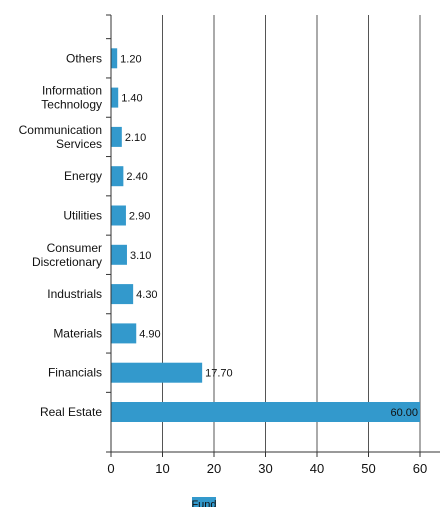 This screenshot has width=442, height=507. What do you see at coordinates (130, 59) in the screenshot?
I see `value-label: 1.20` at bounding box center [130, 59].